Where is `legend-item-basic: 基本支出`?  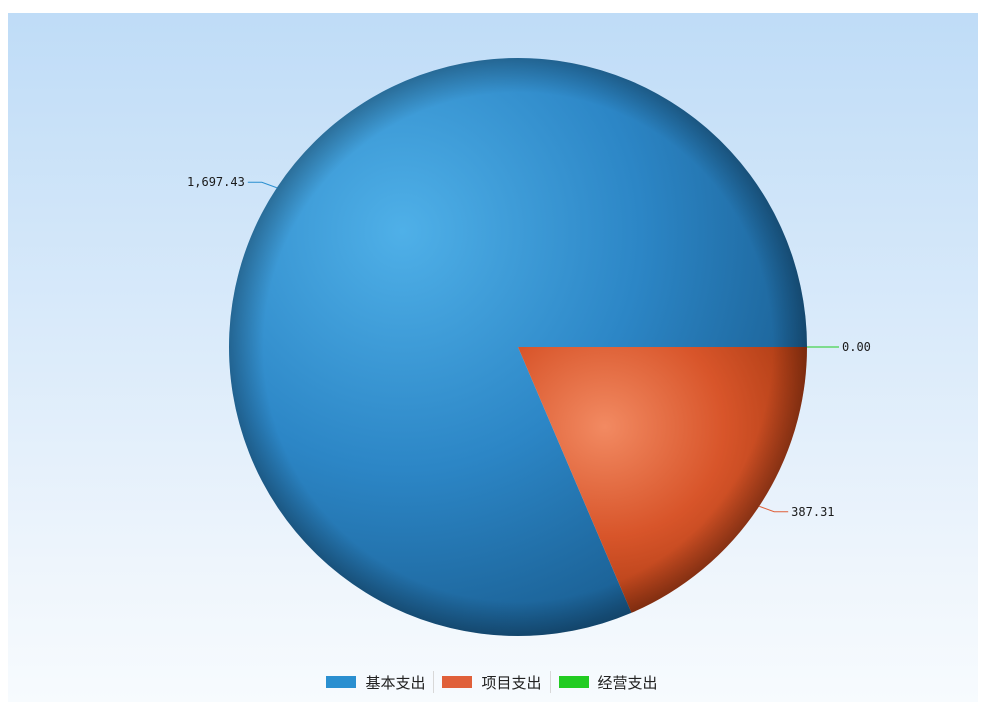
legend-item-basic: 基本支出 is located at coordinates (375, 682).